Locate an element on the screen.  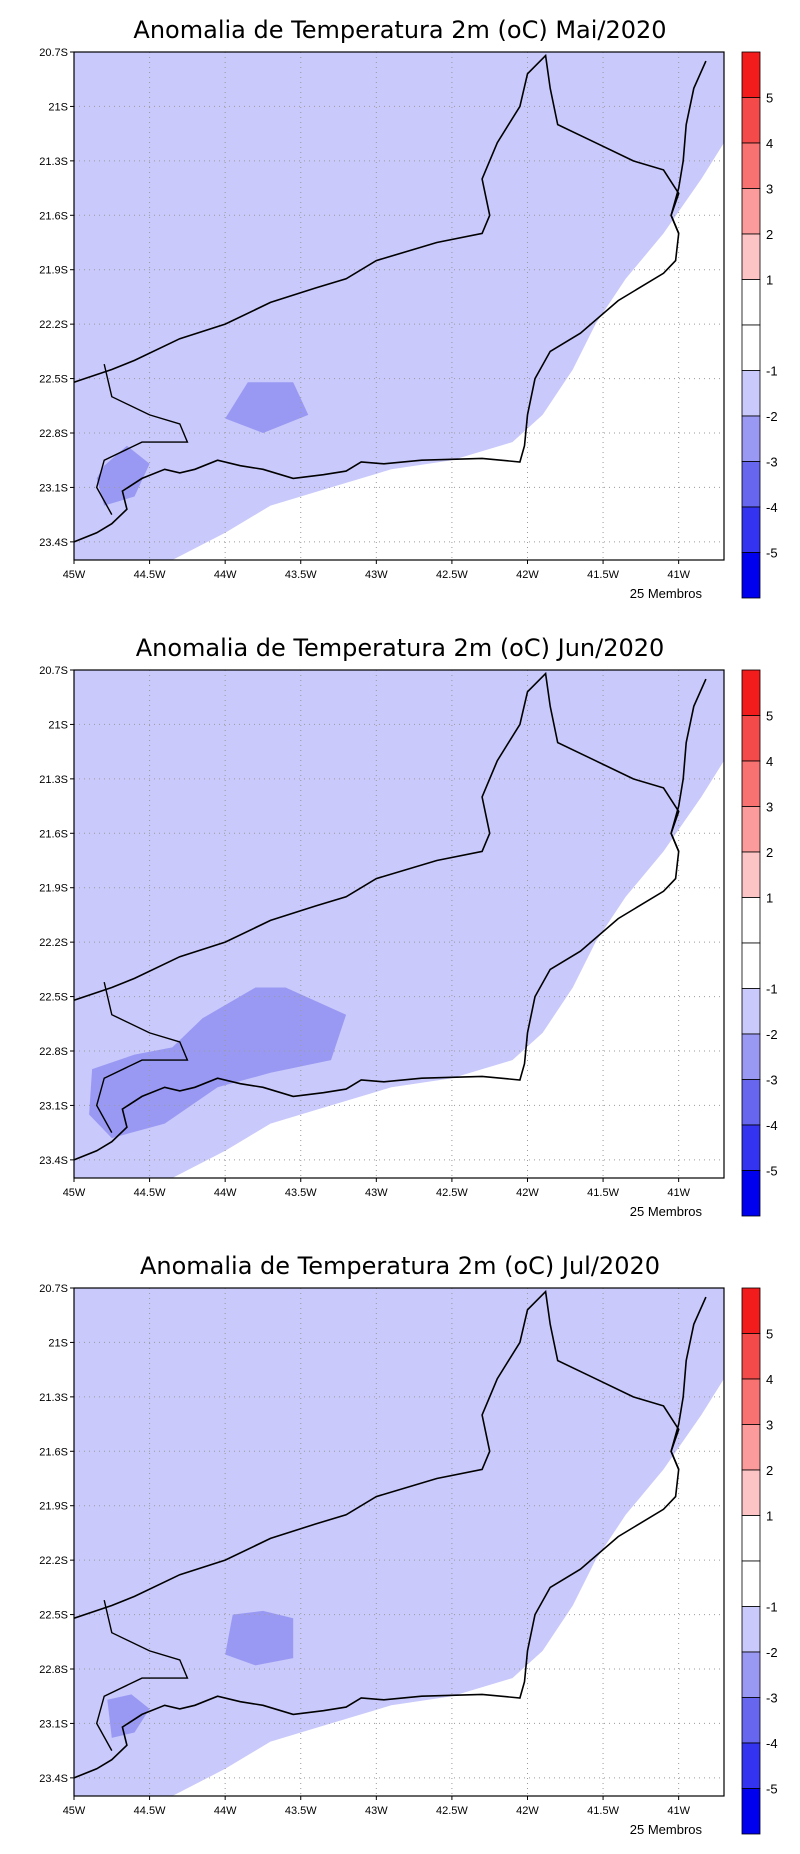
y-tick-label: 21.6S is located at coordinates (53, 1452).